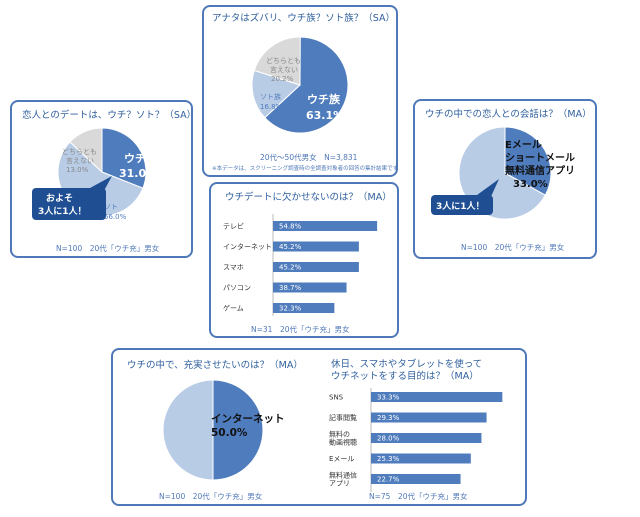 Image resolution: width=640 pixels, height=517 pixels. I want to click on category-label: 記事閲覧, so click(343, 417).